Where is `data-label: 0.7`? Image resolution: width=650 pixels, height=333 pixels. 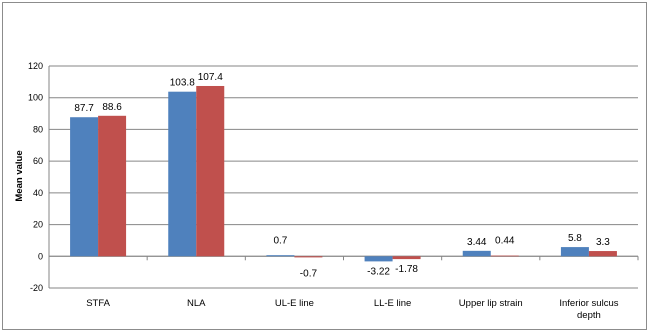
data-label: 0.7 is located at coordinates (280, 240).